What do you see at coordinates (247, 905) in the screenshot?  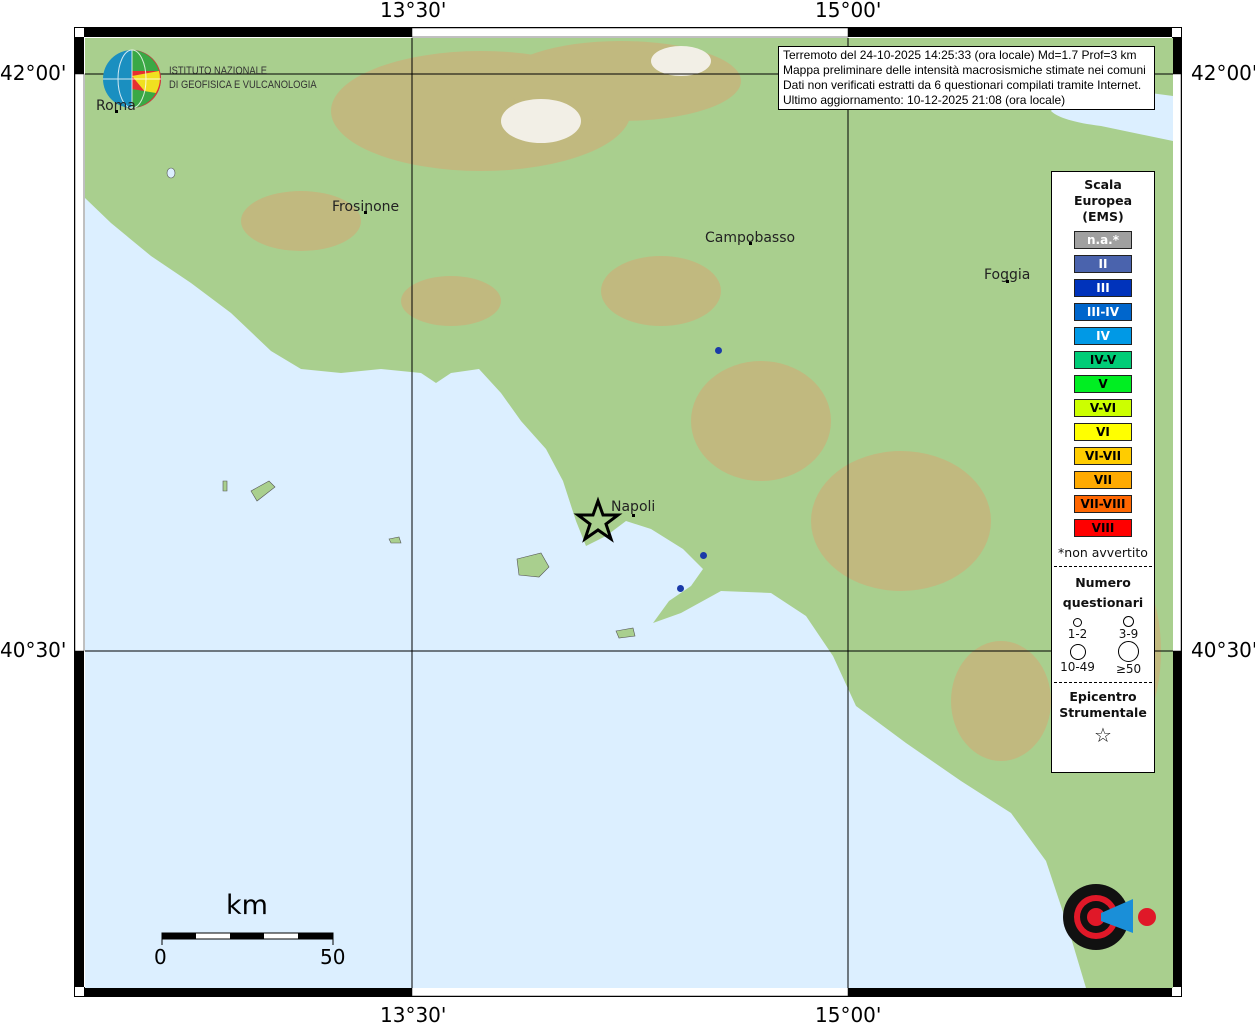 I see `scale-unit: km` at bounding box center [247, 905].